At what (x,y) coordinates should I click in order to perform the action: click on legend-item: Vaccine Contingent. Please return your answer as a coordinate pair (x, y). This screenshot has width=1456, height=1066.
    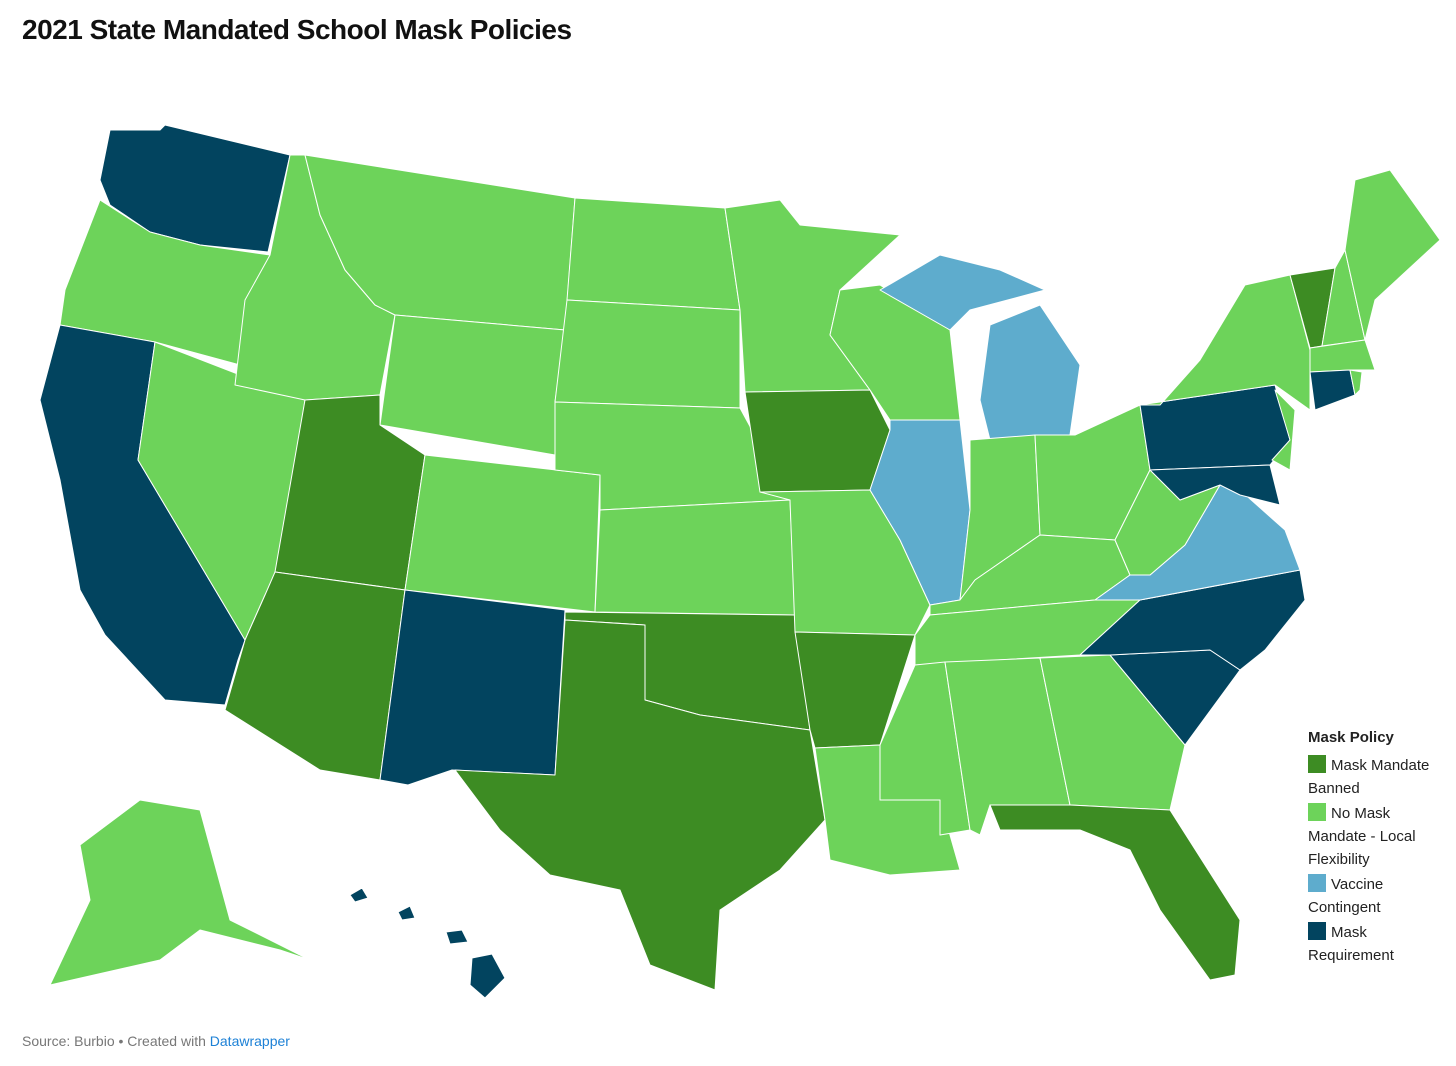
    Looking at the image, I should click on (1373, 896).